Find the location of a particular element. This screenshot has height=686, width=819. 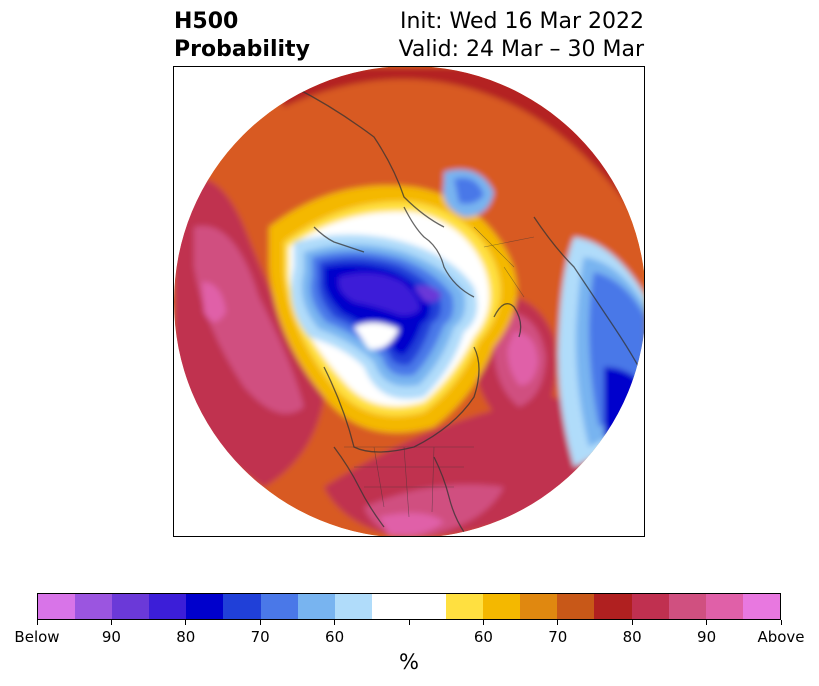

colorbar-tick-label: Below is located at coordinates (37, 637).